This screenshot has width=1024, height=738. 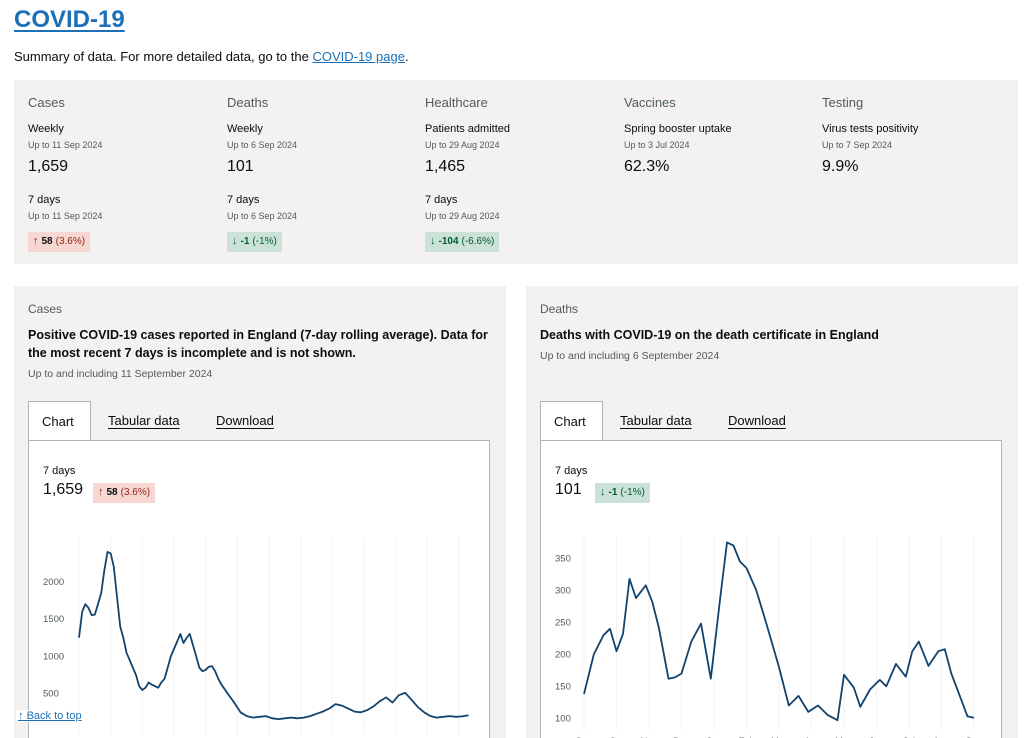 I want to click on y-tick-label: 150, so click(x=563, y=686).